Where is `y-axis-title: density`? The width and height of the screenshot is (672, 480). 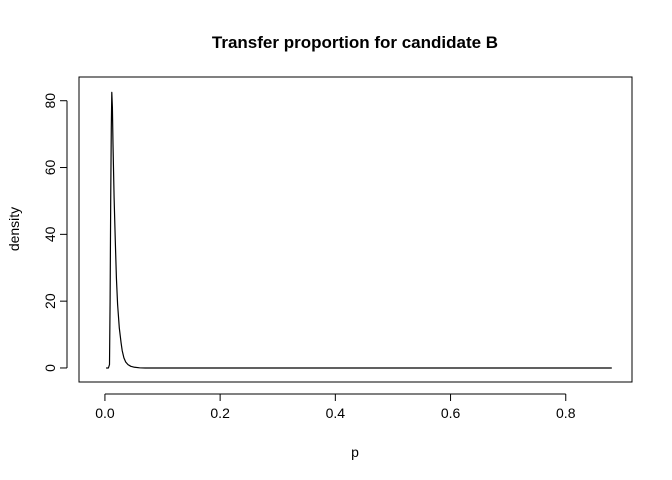
y-axis-title: density is located at coordinates (14, 229).